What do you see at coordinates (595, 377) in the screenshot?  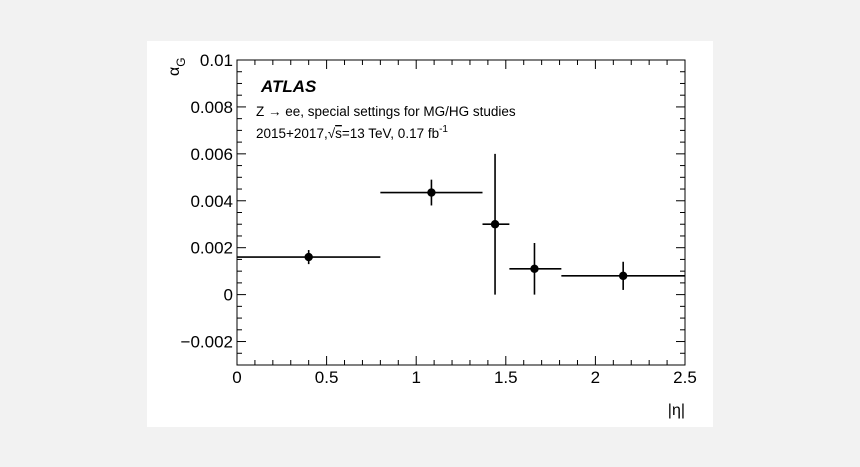 I see `x-tick-label: 2` at bounding box center [595, 377].